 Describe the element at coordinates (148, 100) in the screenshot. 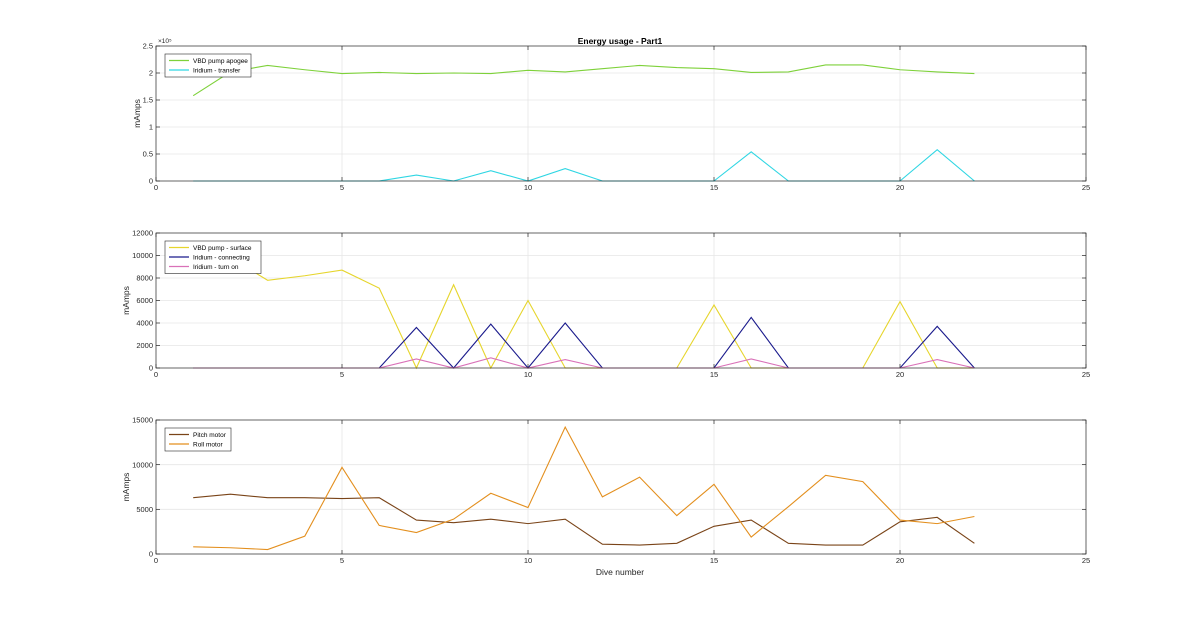

I see `y-tick-label: 1.5` at that location.